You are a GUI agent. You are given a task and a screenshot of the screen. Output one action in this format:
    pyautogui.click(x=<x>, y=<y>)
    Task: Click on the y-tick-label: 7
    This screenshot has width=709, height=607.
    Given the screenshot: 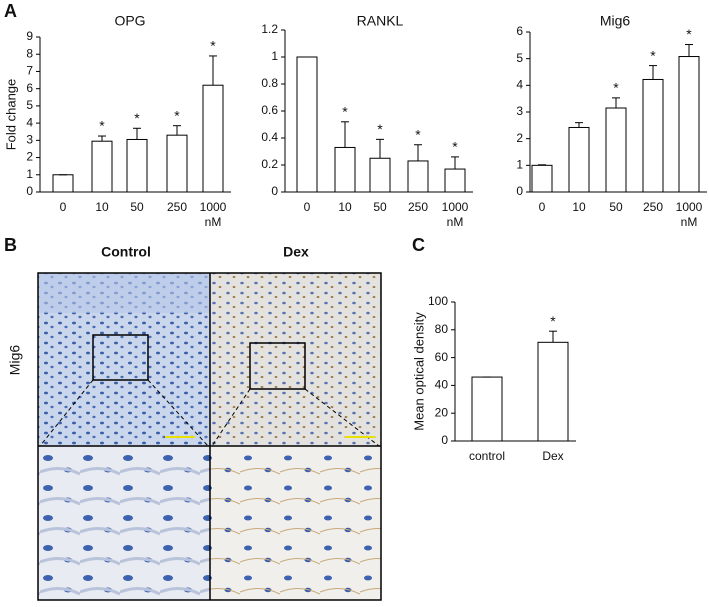 What is the action you would take?
    pyautogui.click(x=29, y=71)
    